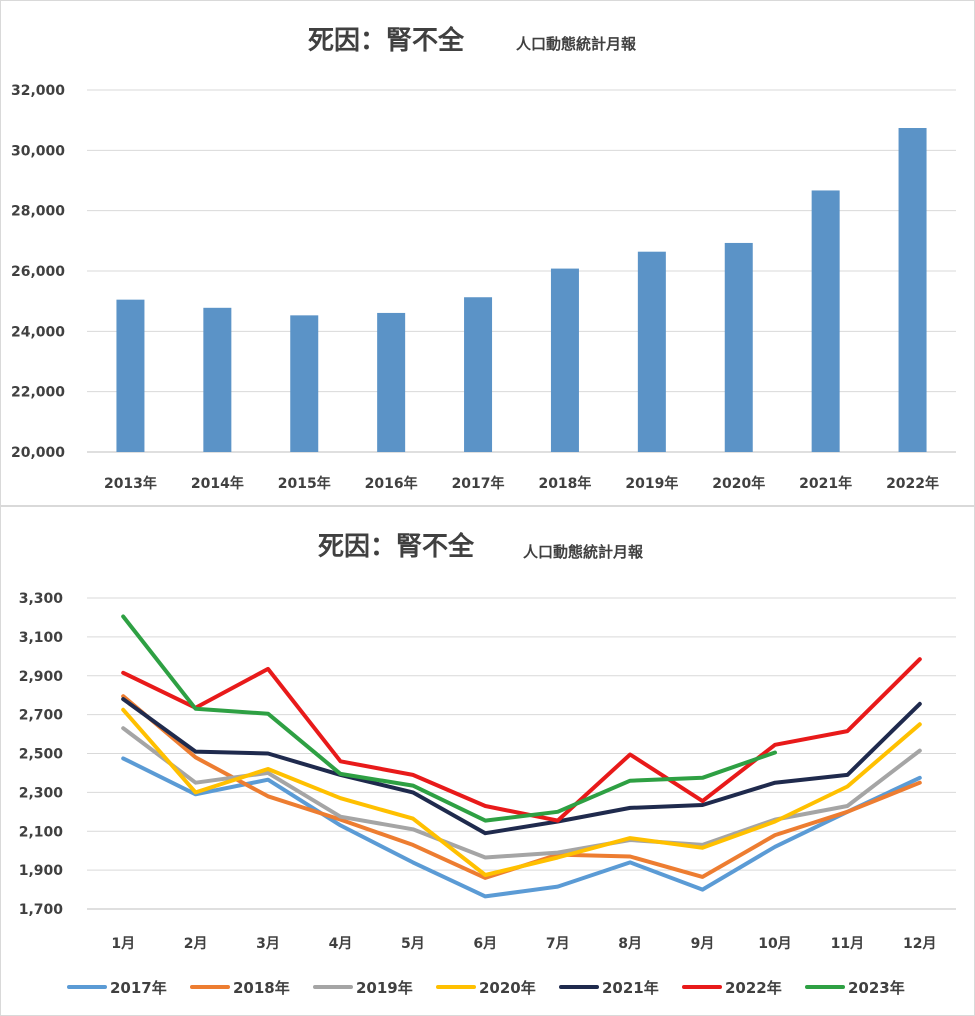  Describe the element at coordinates (391, 483) in the screenshot. I see `x-tick-label: 2016年` at that location.